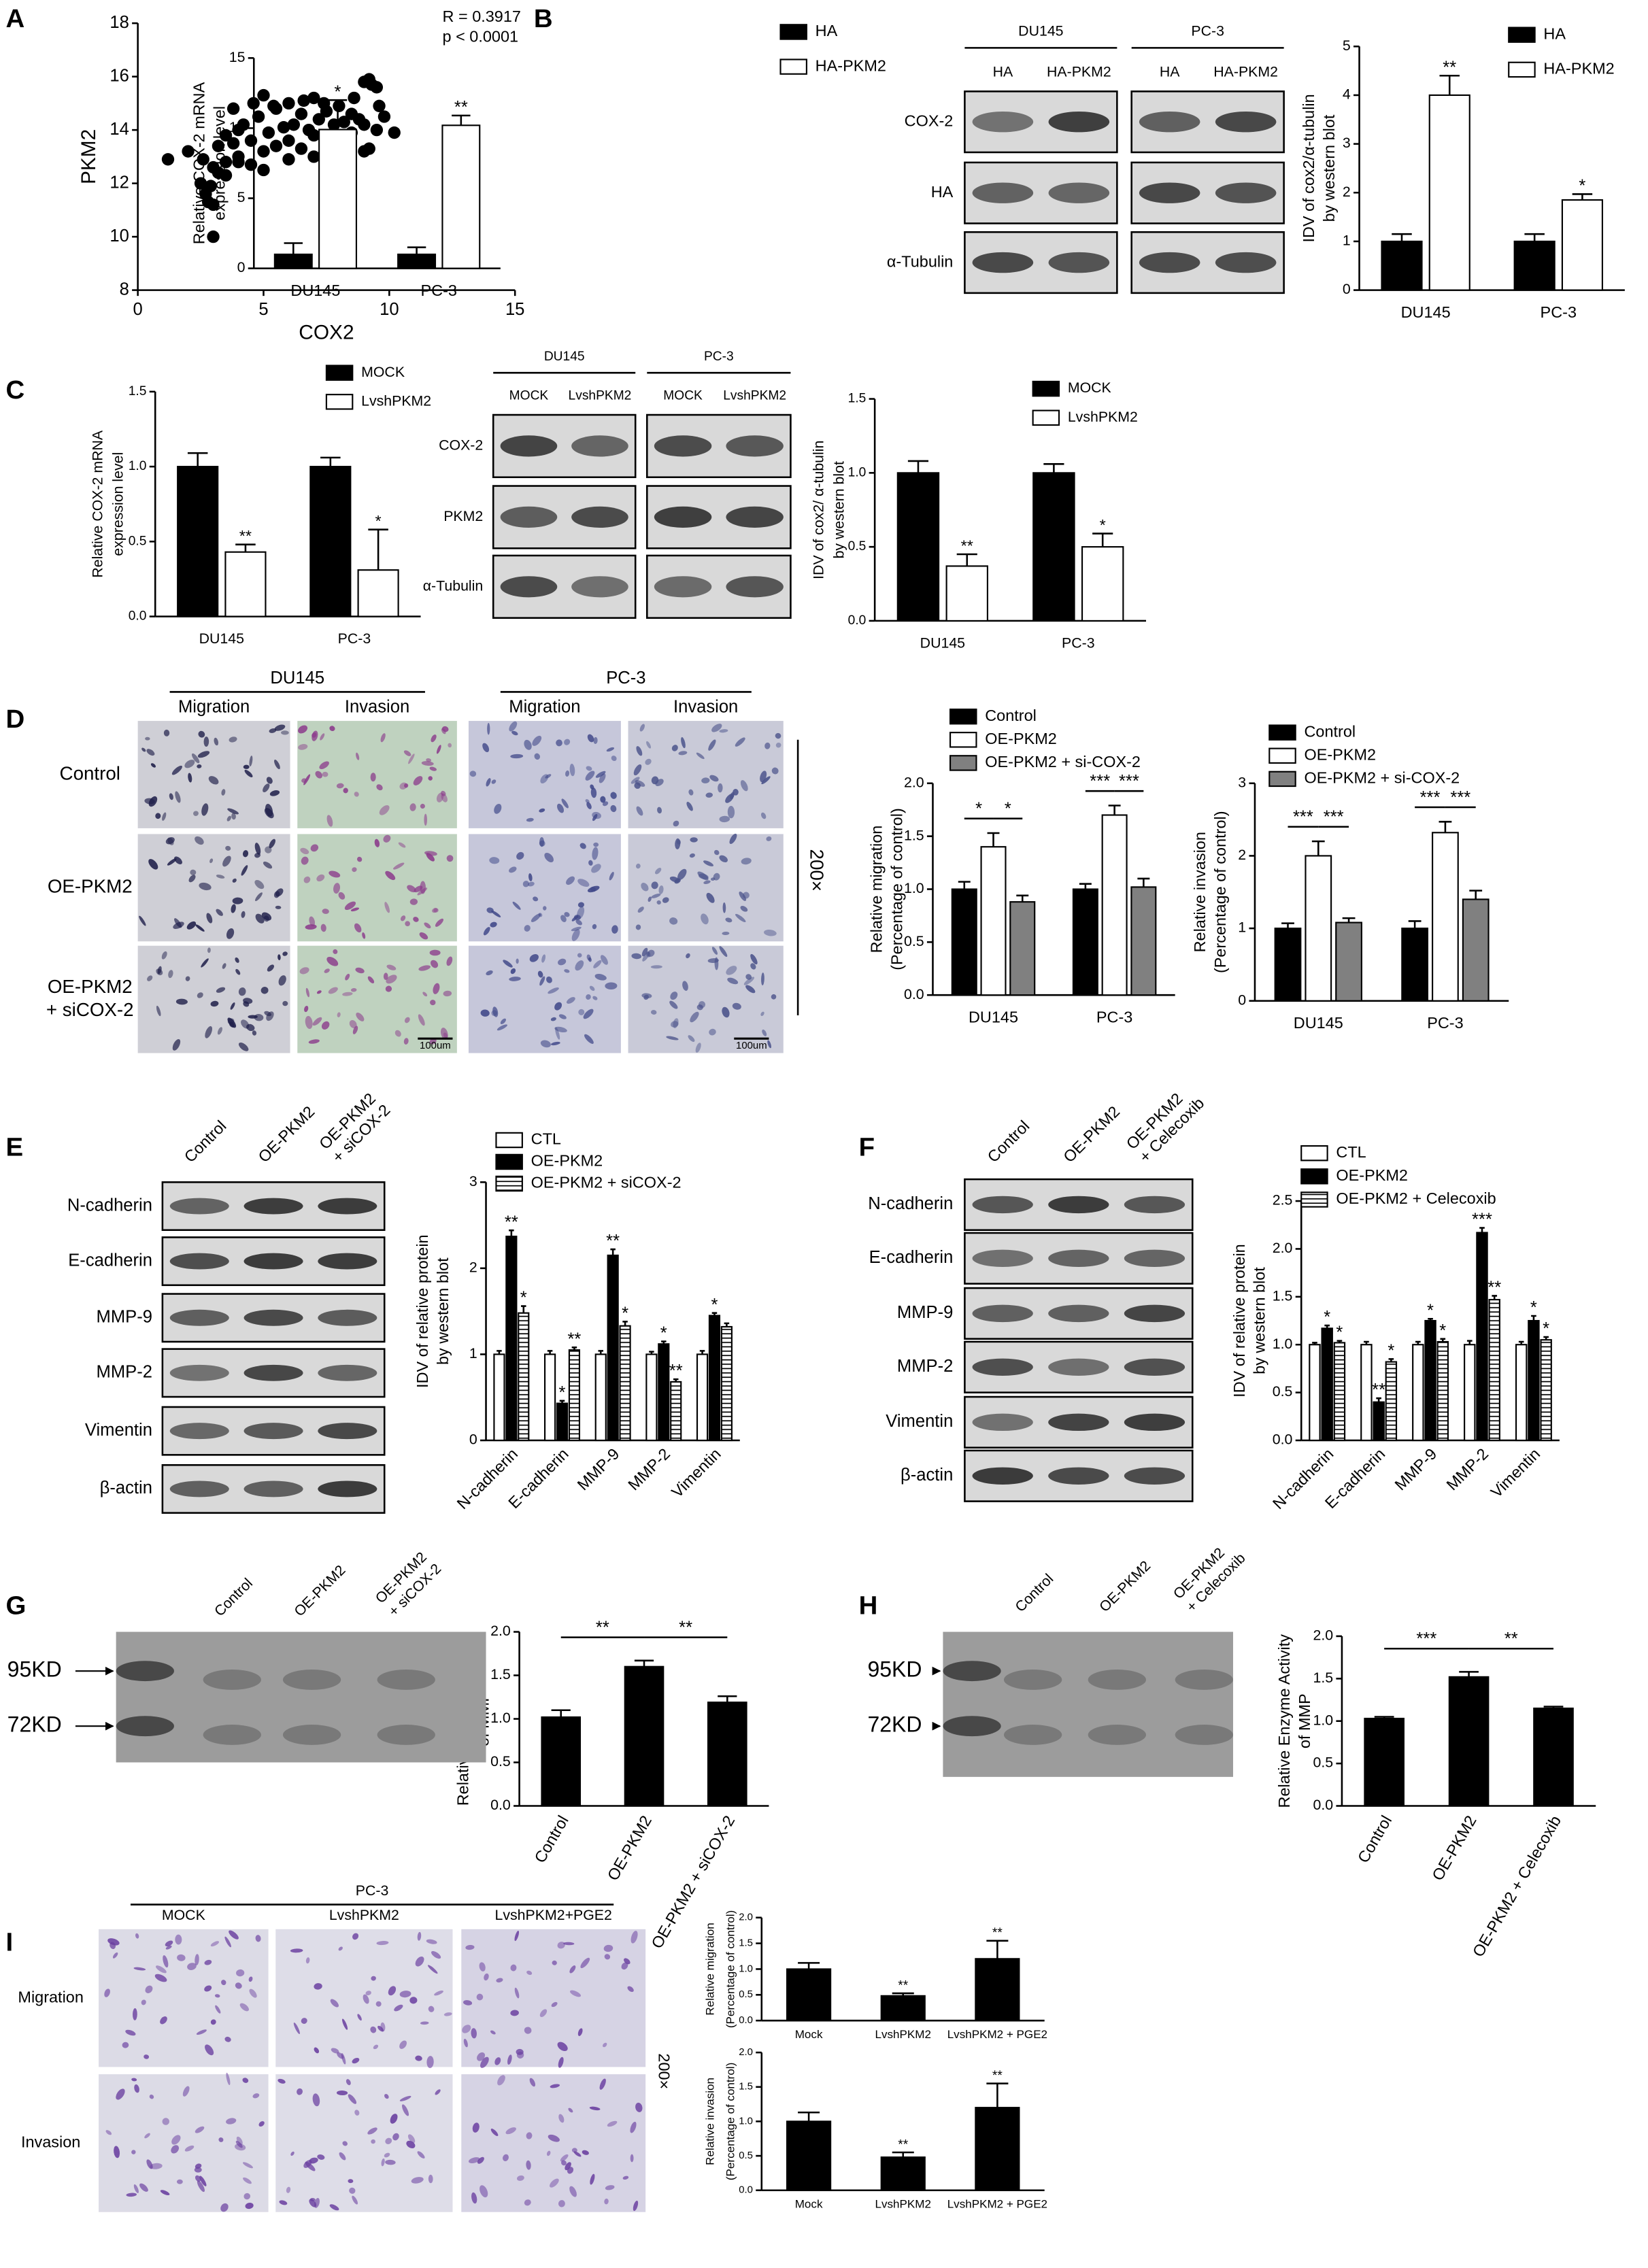 The height and width of the screenshot is (2268, 1648). Describe the element at coordinates (1100, 781) in the screenshot. I see `significance-label: ***` at that location.